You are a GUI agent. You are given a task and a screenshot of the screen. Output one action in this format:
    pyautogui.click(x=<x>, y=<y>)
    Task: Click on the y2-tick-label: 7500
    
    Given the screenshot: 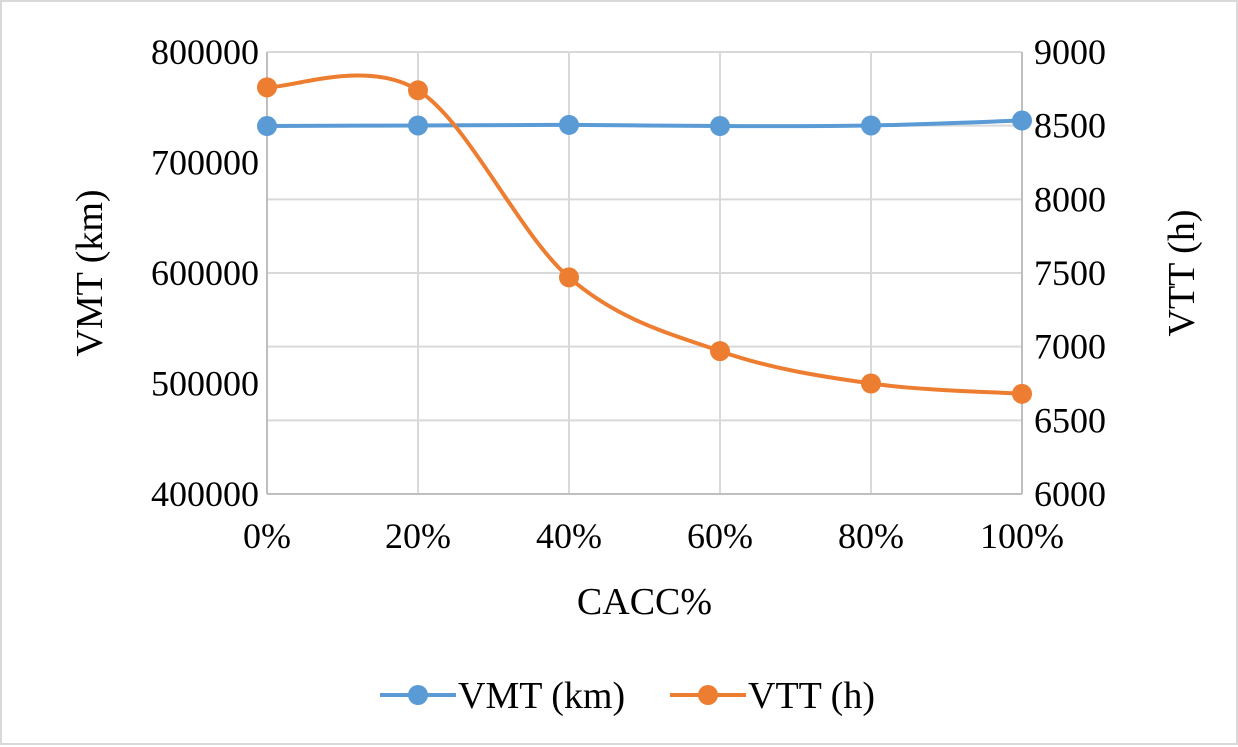 What is the action you would take?
    pyautogui.click(x=1070, y=273)
    